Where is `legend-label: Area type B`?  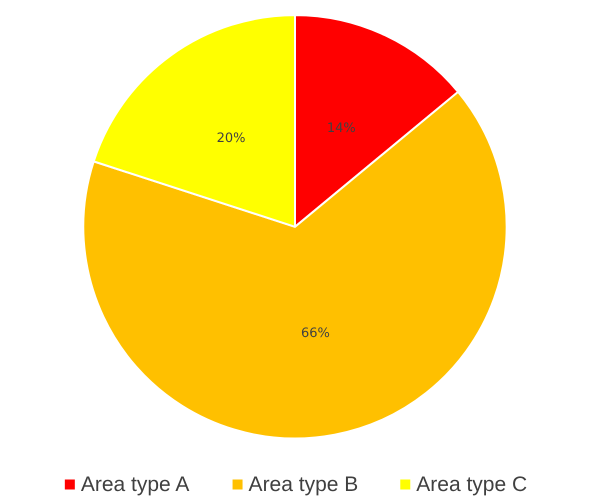
legend-label: Area type B is located at coordinates (303, 484).